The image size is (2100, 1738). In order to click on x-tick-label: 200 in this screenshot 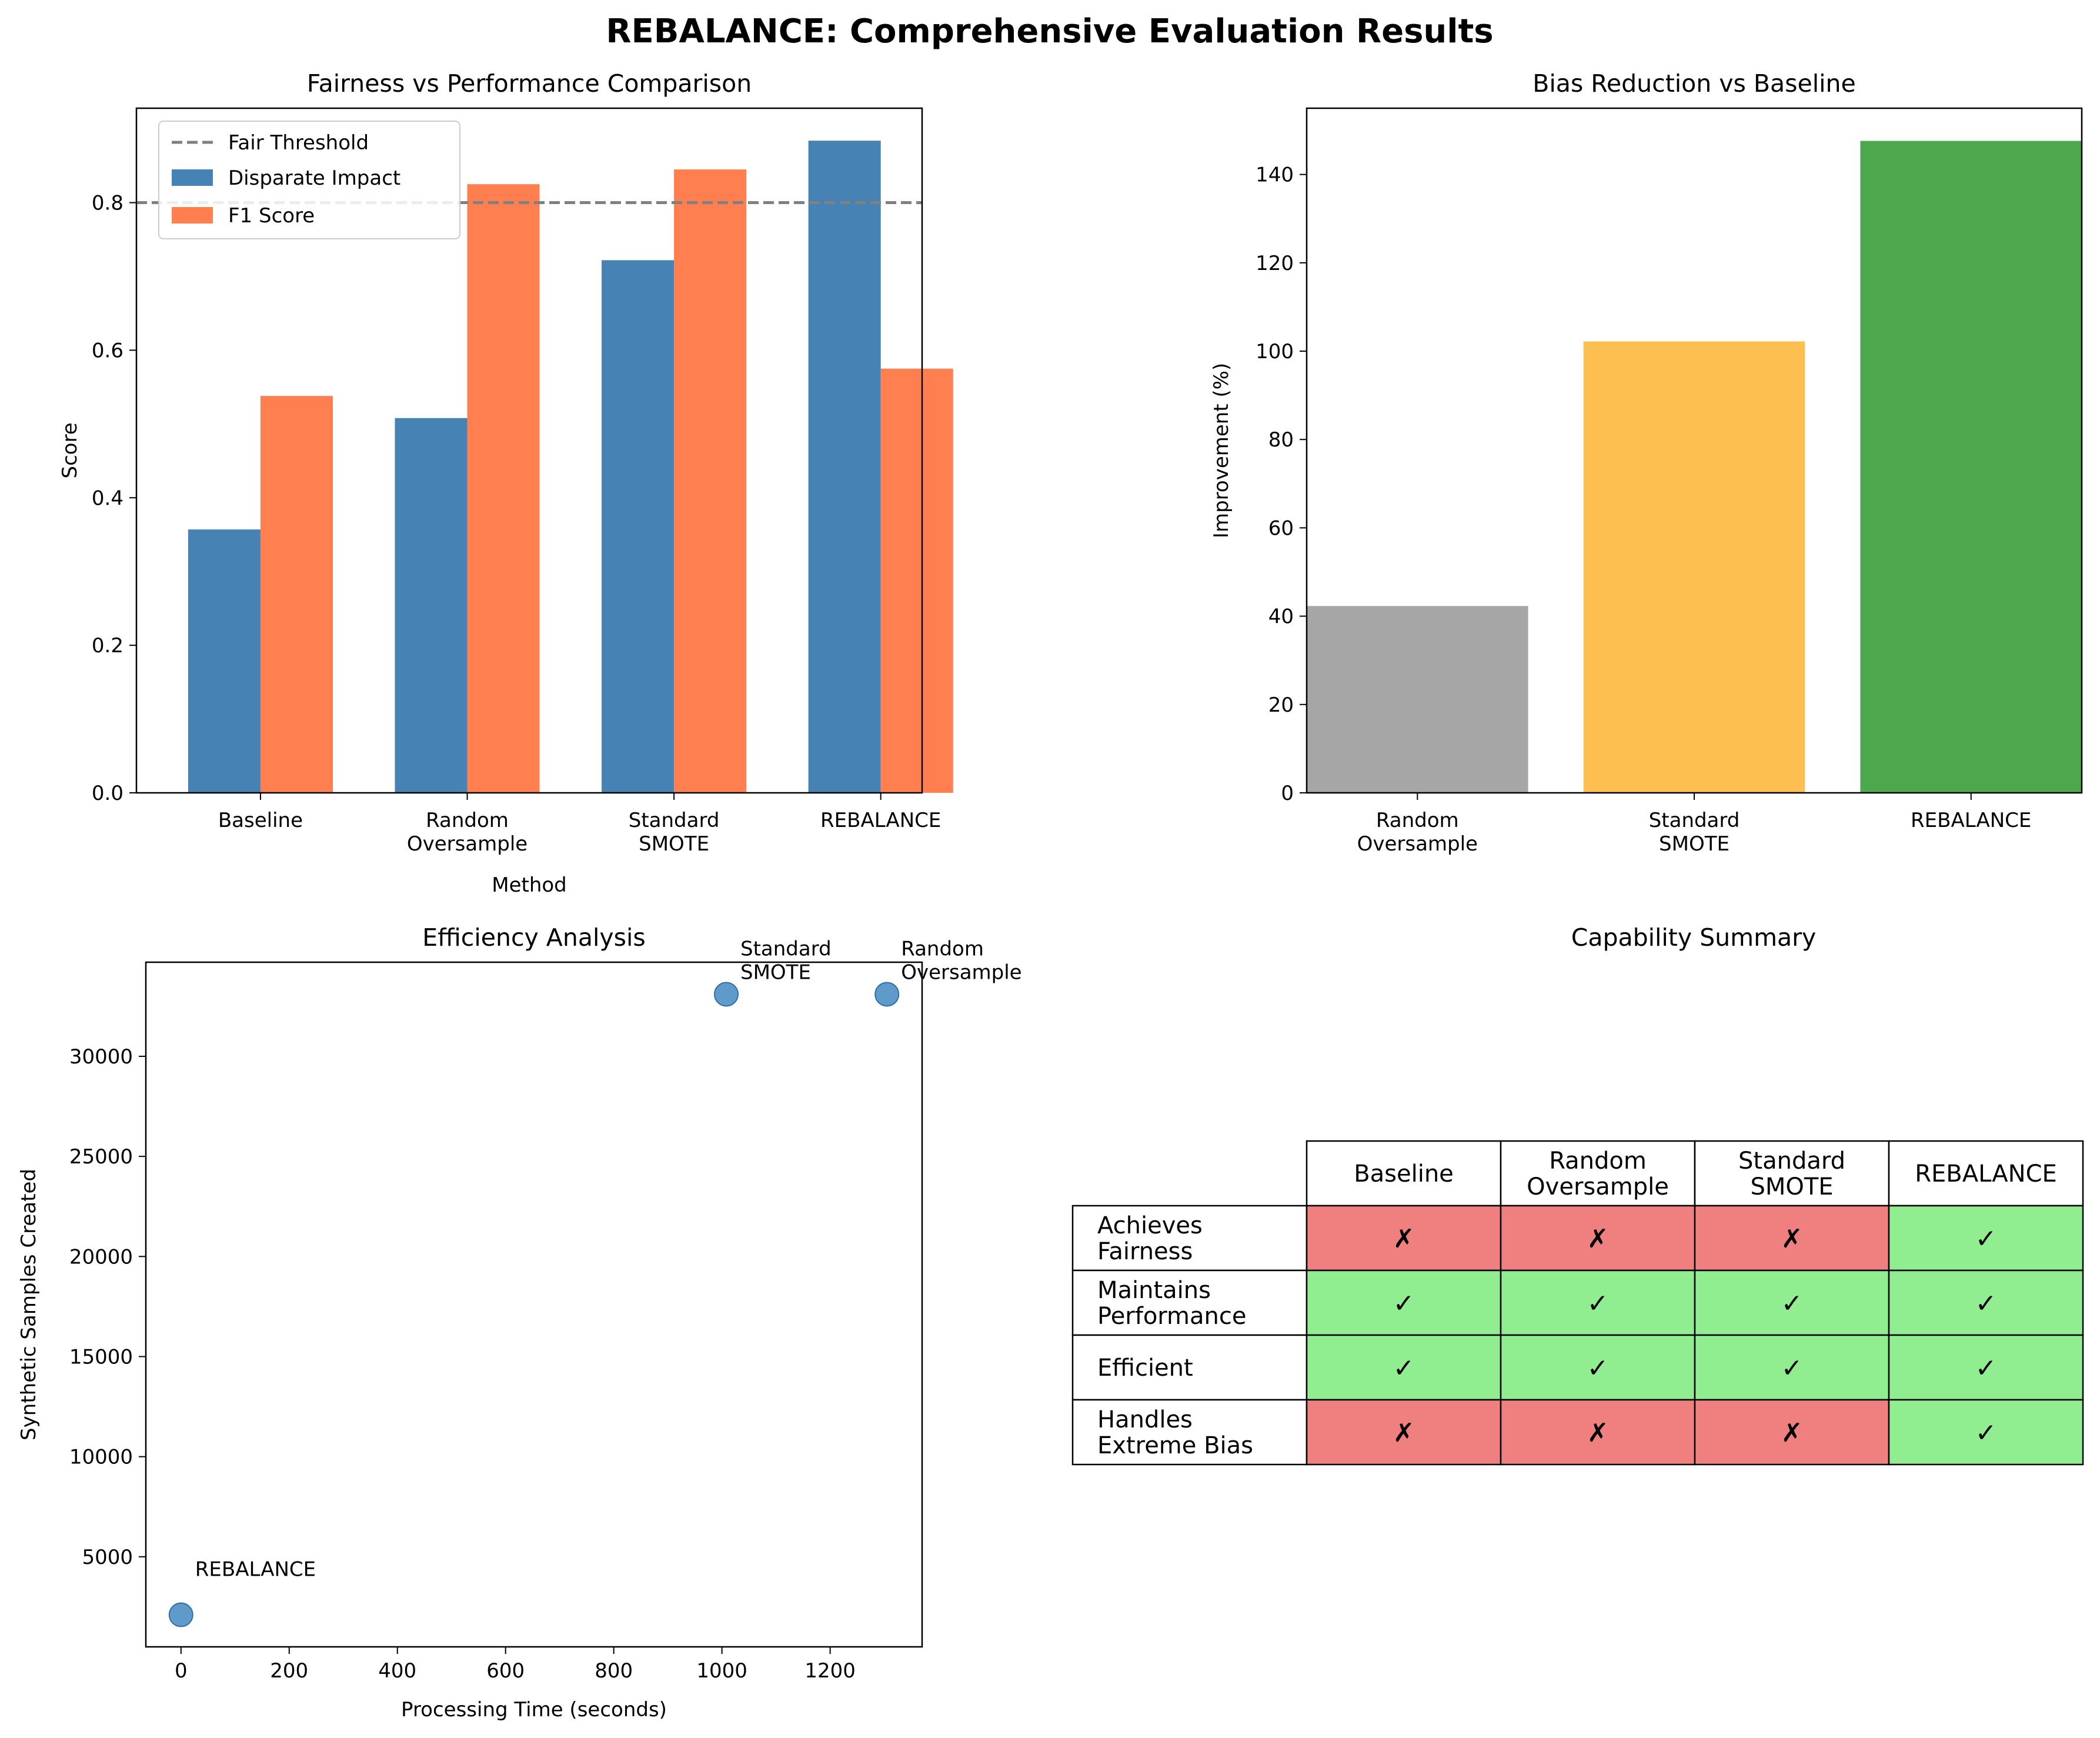, I will do `click(289, 1671)`.